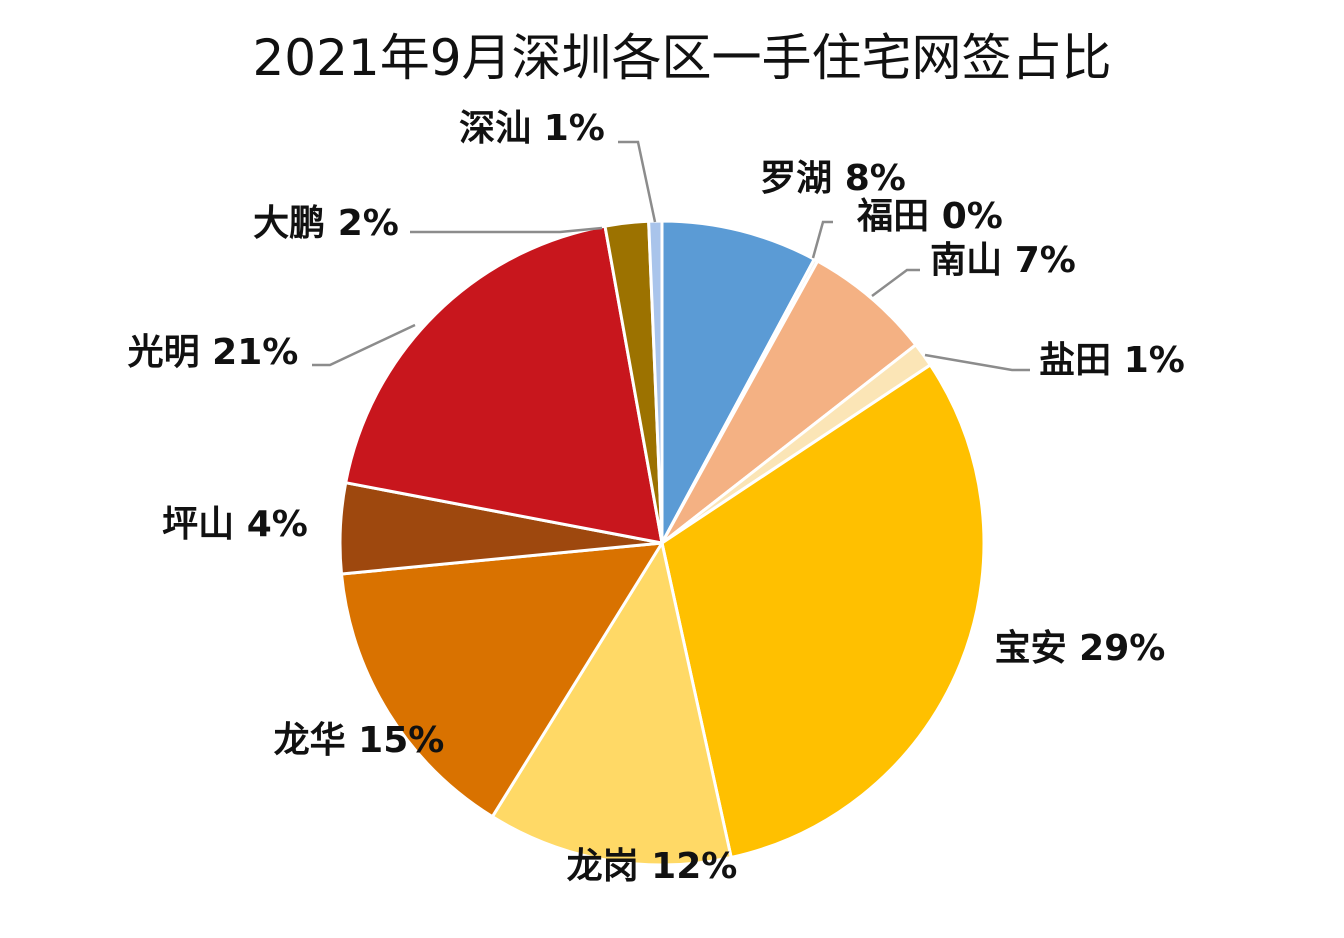 This screenshot has width=1344, height=938. I want to click on slice-label-3: 盐田 1%, so click(1112, 360).